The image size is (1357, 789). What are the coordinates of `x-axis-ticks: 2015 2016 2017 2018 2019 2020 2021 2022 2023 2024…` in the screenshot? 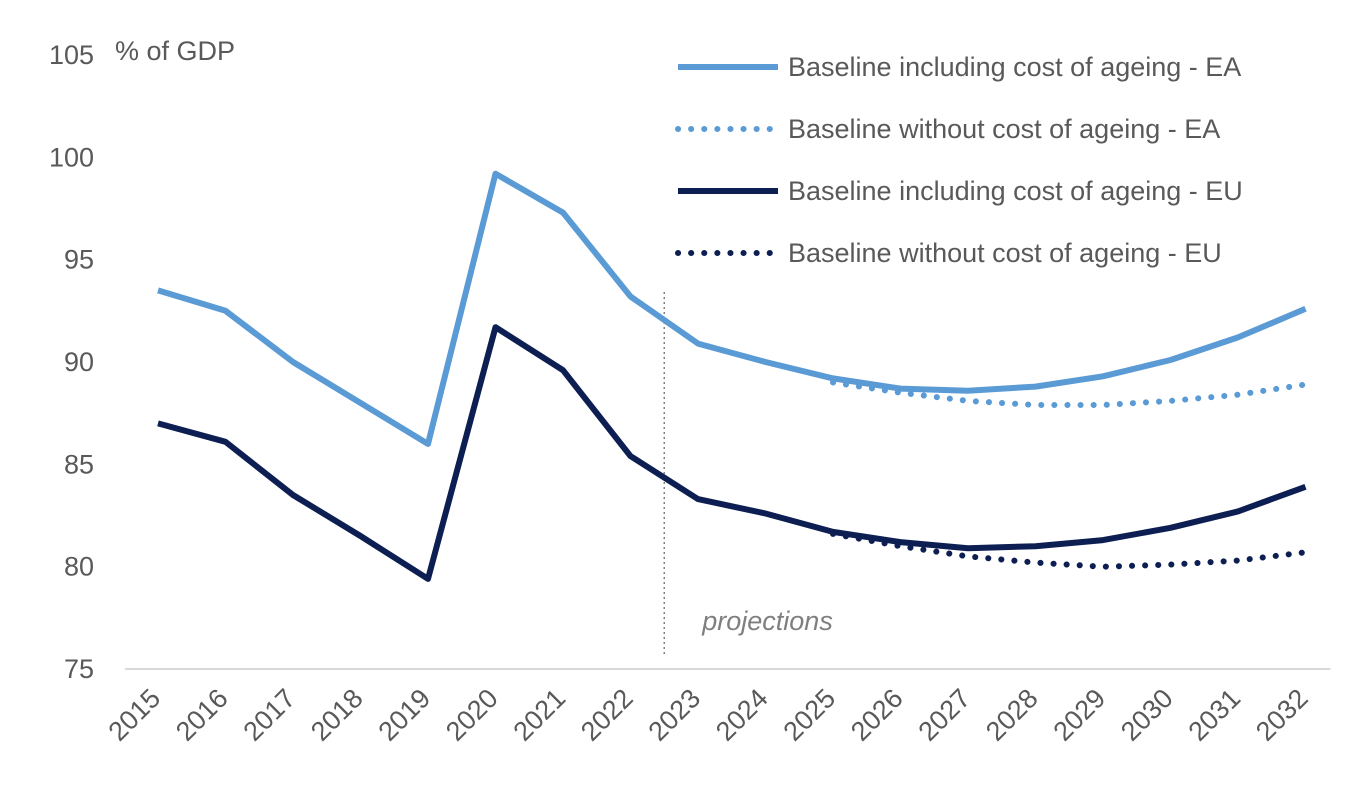 It's located at (708, 715).